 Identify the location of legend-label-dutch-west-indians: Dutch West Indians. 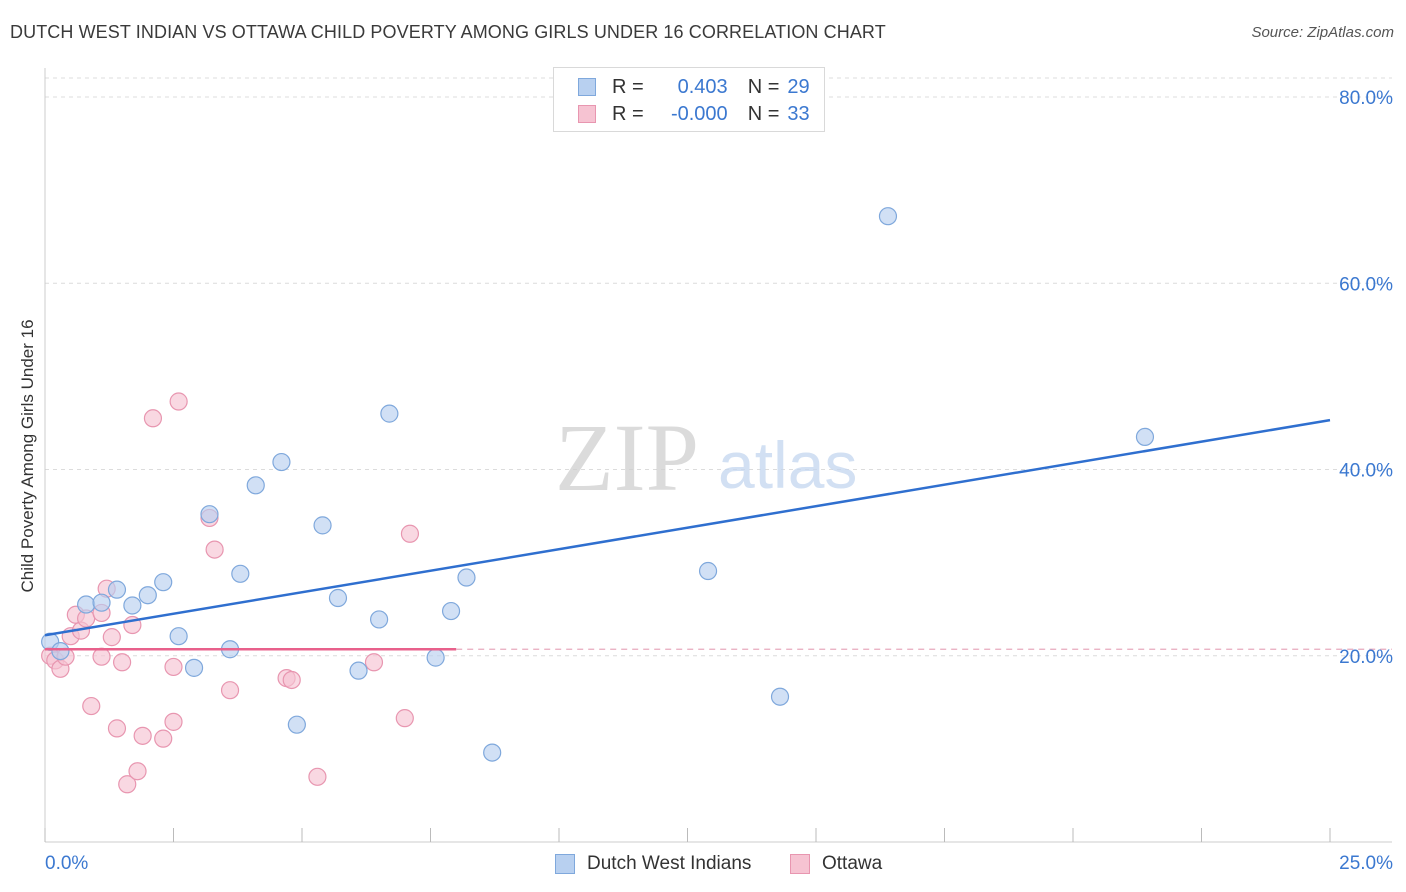
(669, 863).